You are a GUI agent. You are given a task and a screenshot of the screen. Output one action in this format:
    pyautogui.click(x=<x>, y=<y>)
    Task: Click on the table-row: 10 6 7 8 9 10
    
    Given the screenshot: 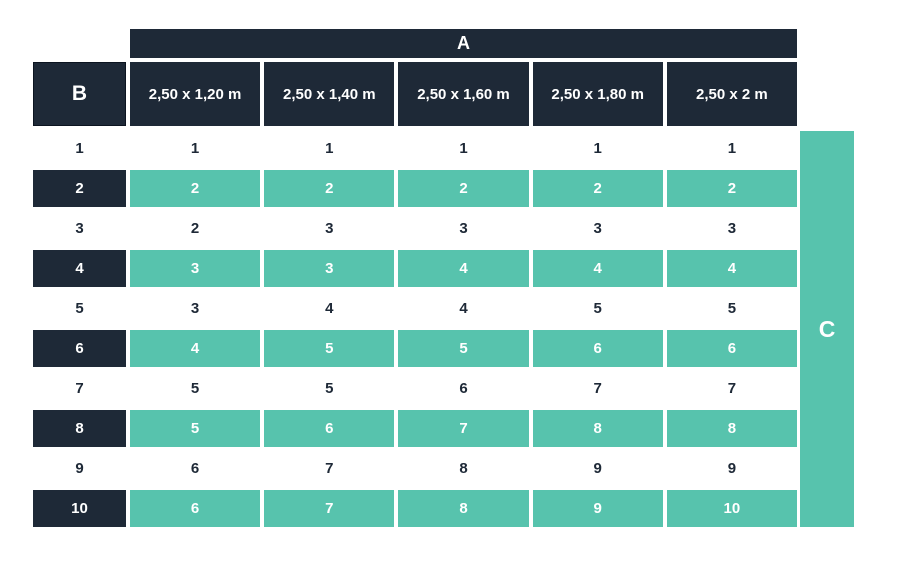 What is the action you would take?
    pyautogui.click(x=415, y=508)
    